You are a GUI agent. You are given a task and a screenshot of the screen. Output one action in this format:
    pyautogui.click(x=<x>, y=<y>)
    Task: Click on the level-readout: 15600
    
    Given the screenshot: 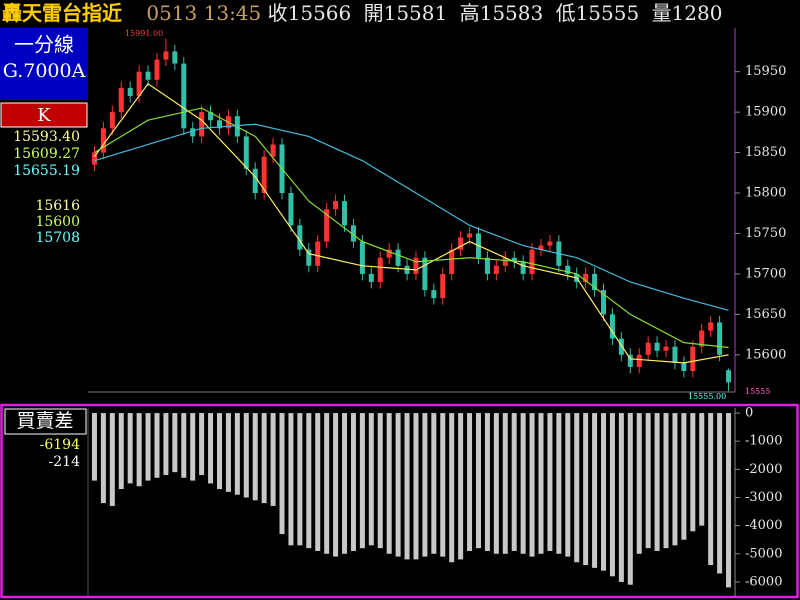 What is the action you would take?
    pyautogui.click(x=57, y=222)
    